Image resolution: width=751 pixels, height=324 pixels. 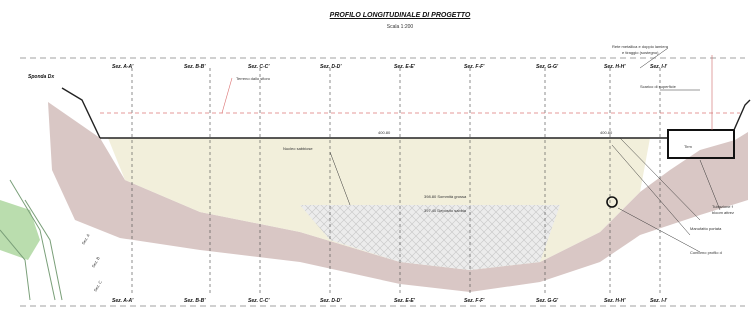 What do you see at coordinates (640, 46) in the screenshot?
I see `right-note-1: Rete metallica e doppio lamiera` at bounding box center [640, 46].